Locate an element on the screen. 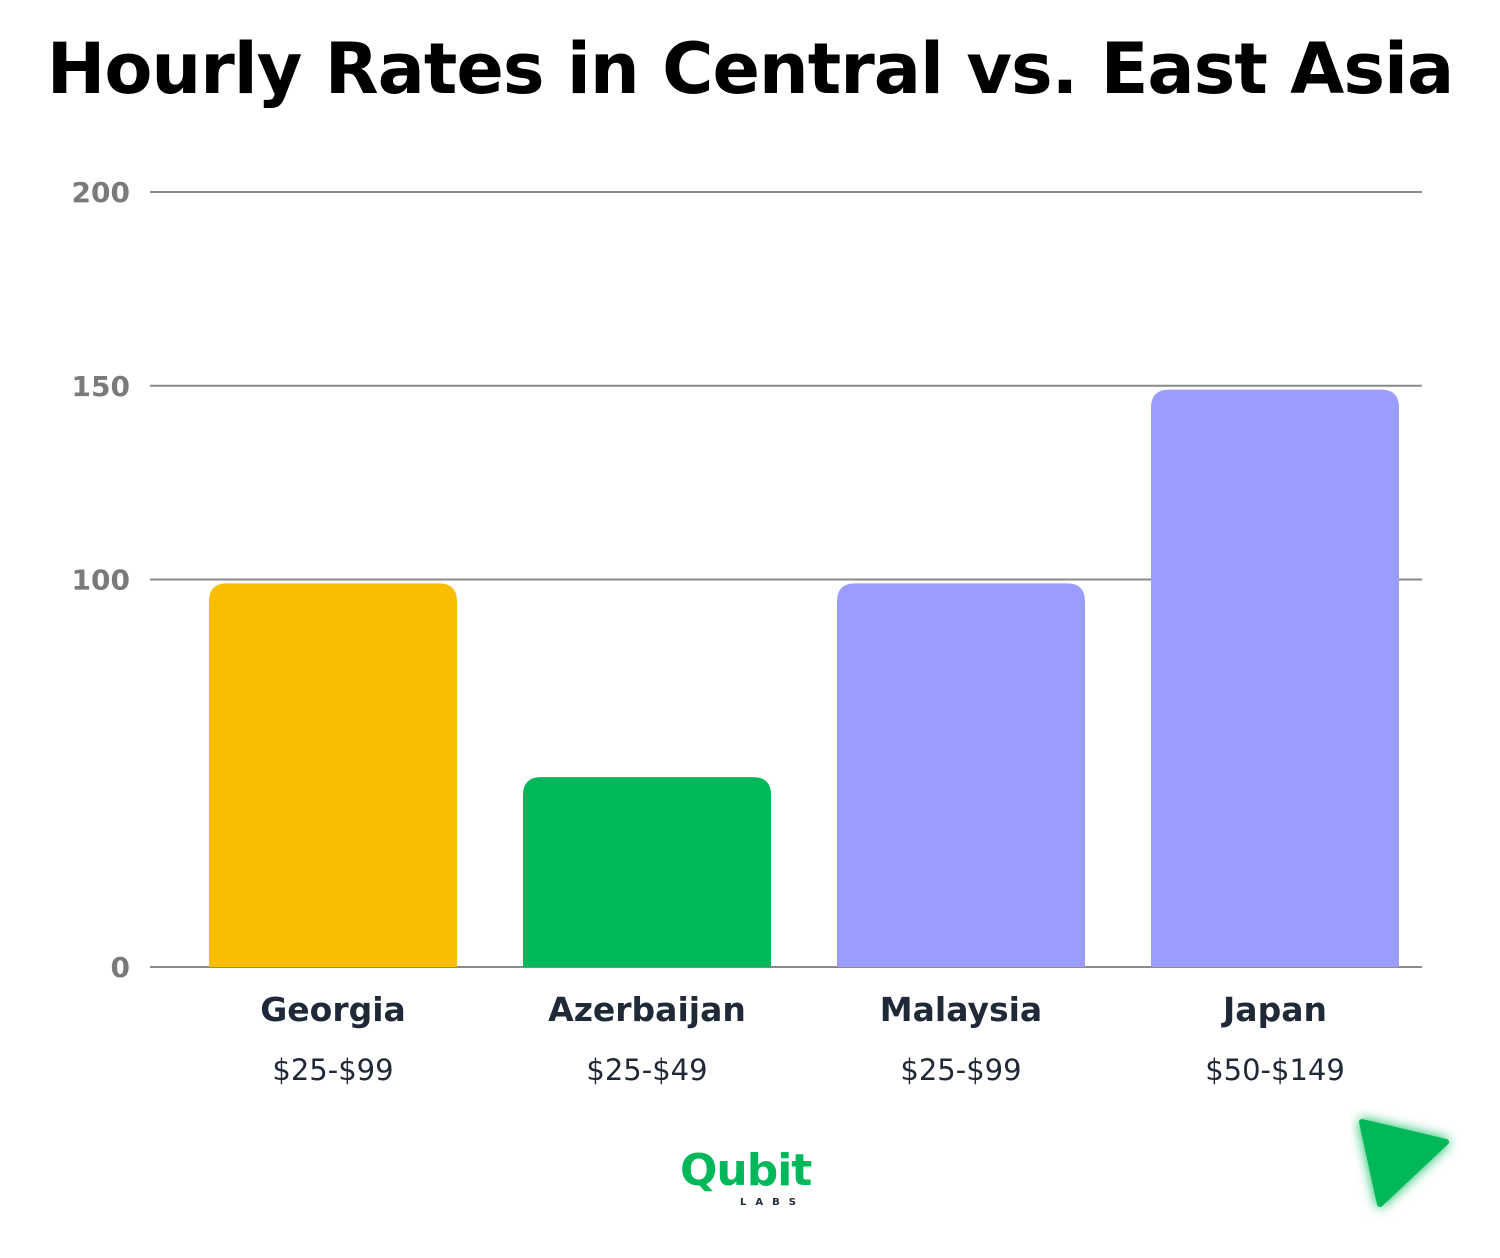  y-axis-ticks: 0 100 150 200 is located at coordinates (101, 580).